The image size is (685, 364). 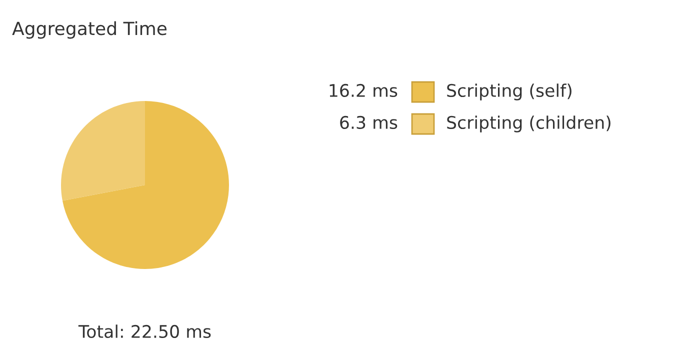 I want to click on legend-label: Scripting (self), so click(x=509, y=92).